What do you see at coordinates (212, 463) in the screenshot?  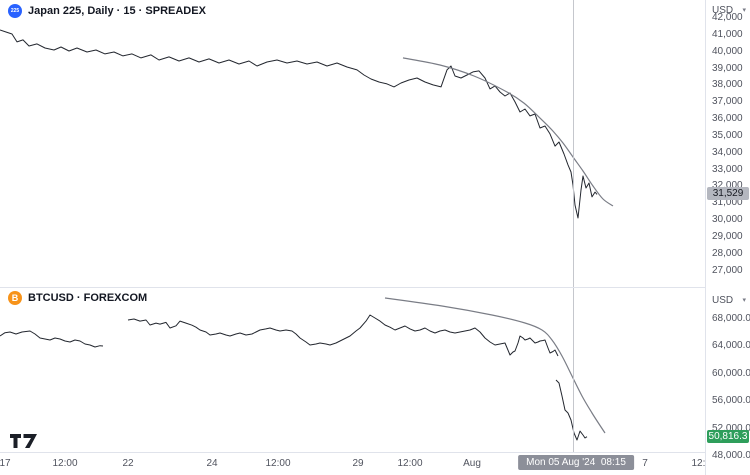 I see `time-tick-label: 24` at bounding box center [212, 463].